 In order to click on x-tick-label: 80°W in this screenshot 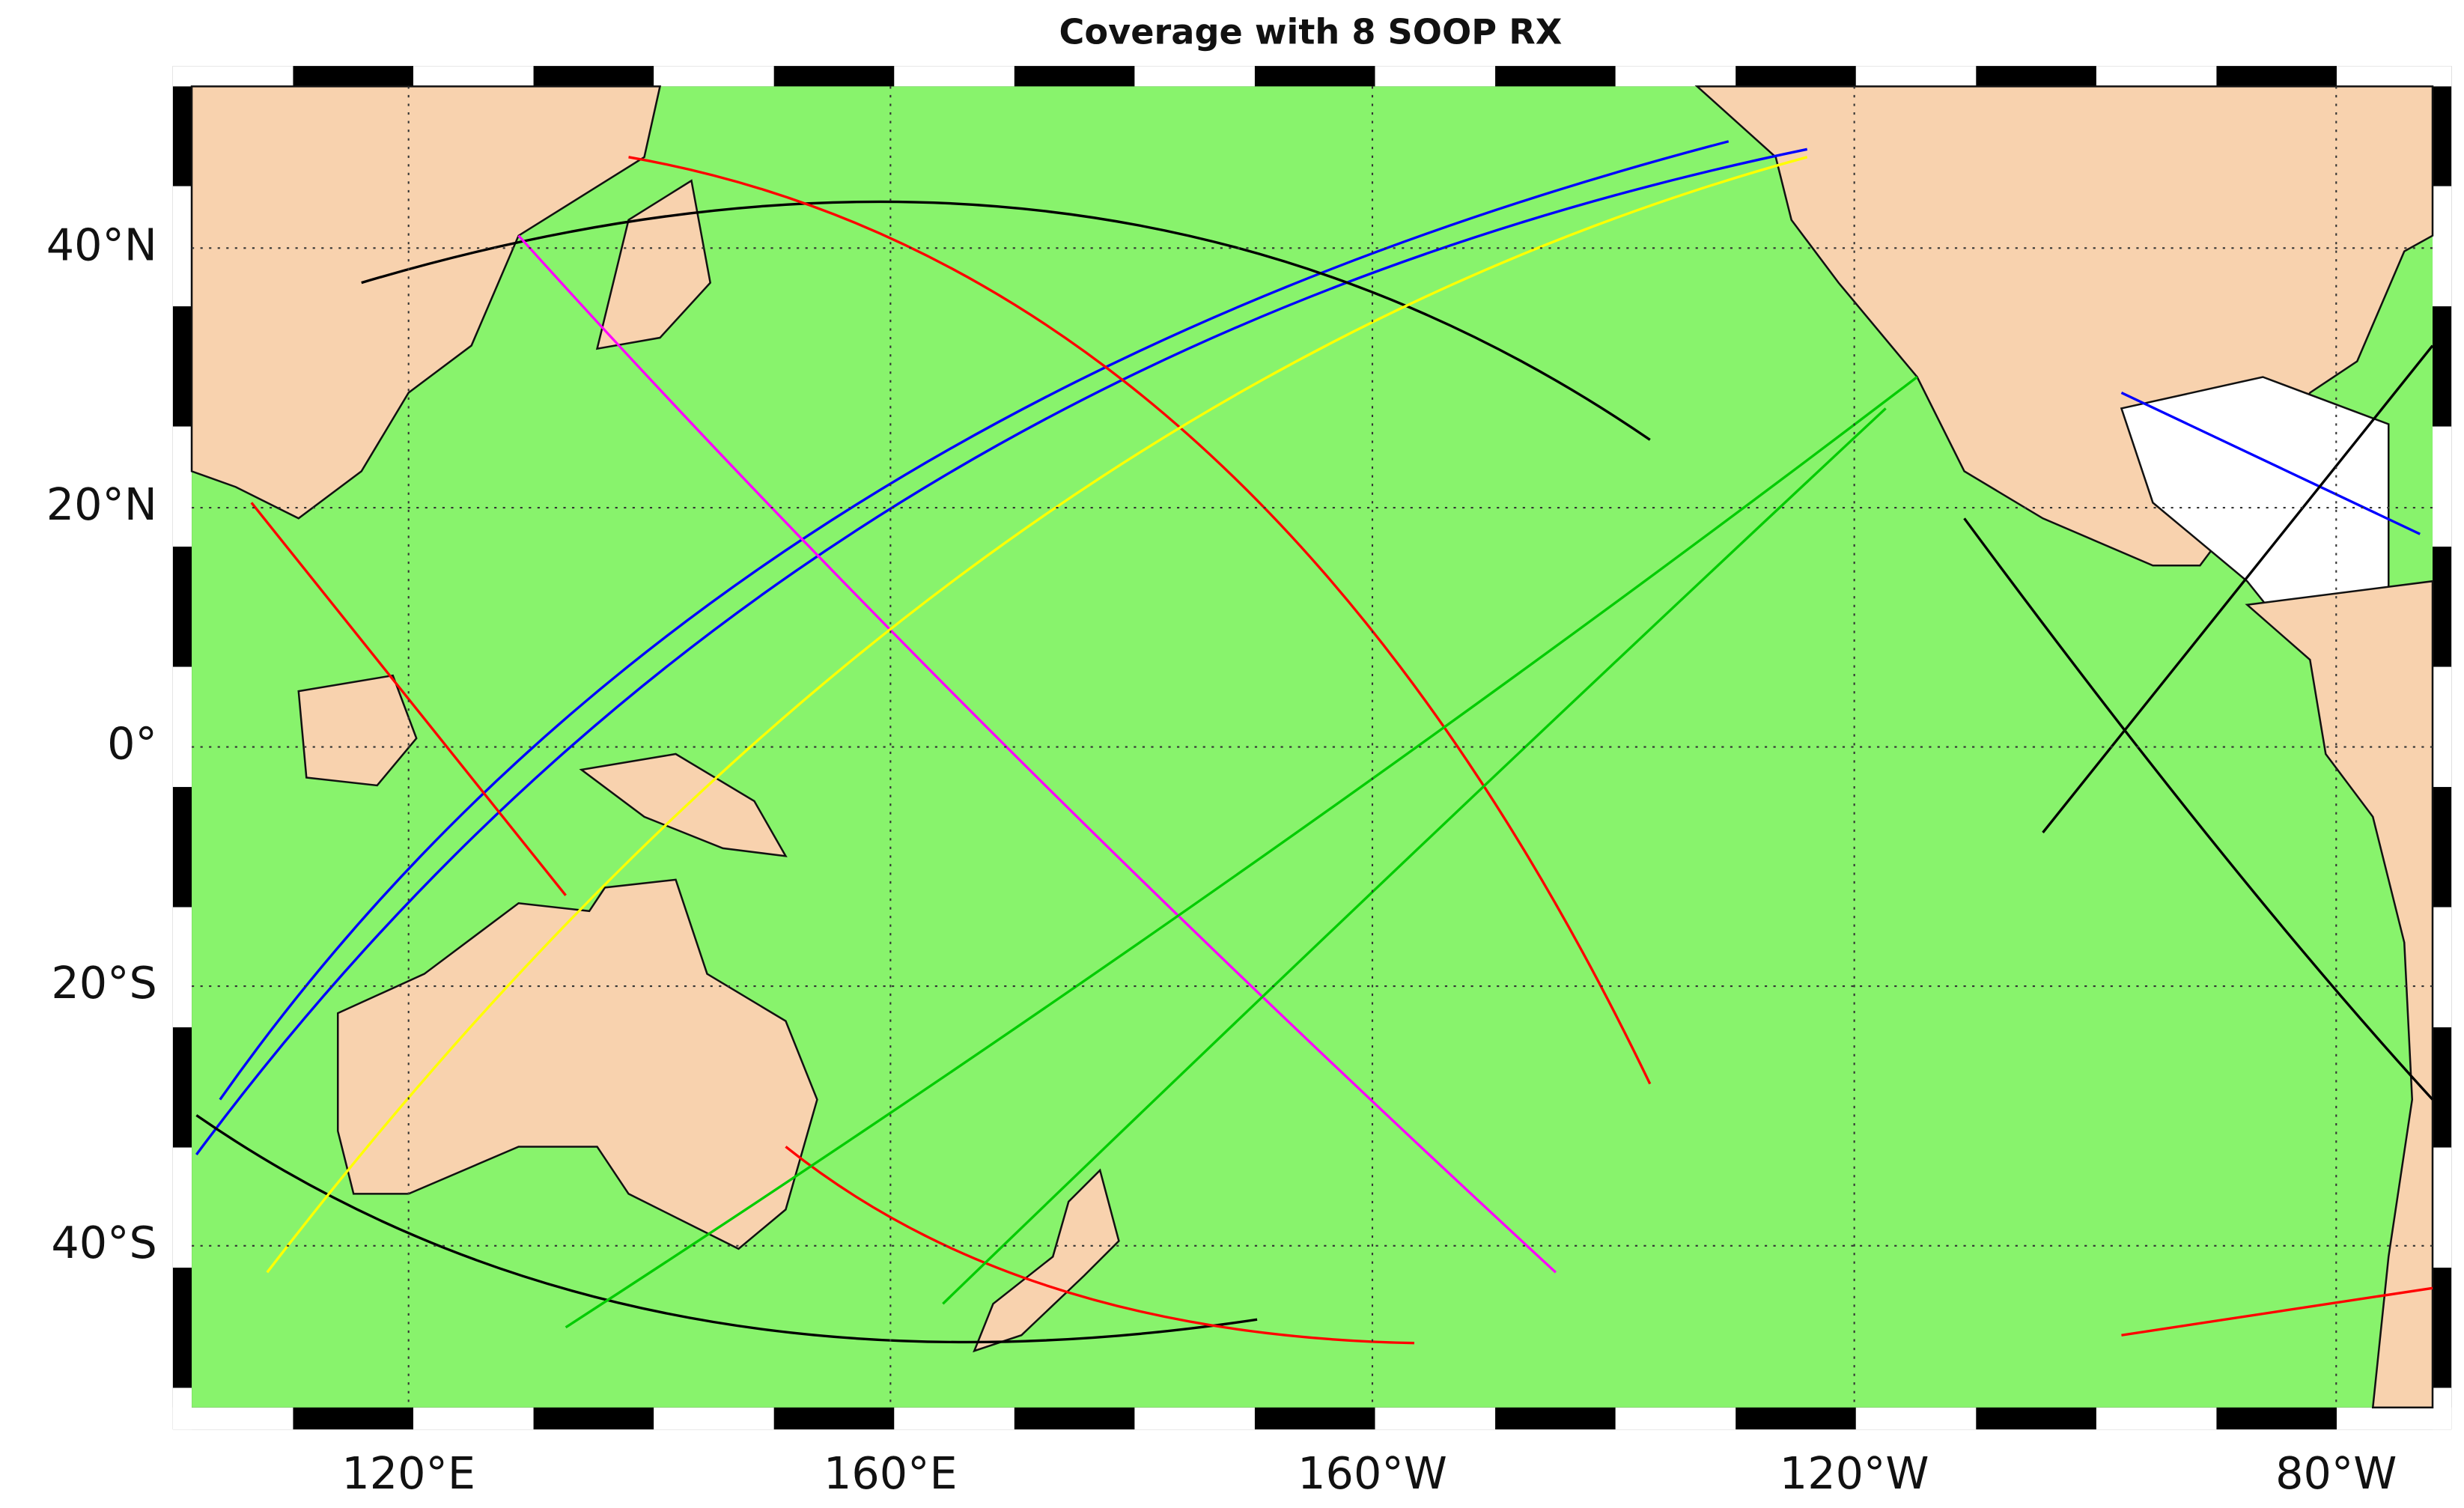, I will do `click(2336, 1473)`.